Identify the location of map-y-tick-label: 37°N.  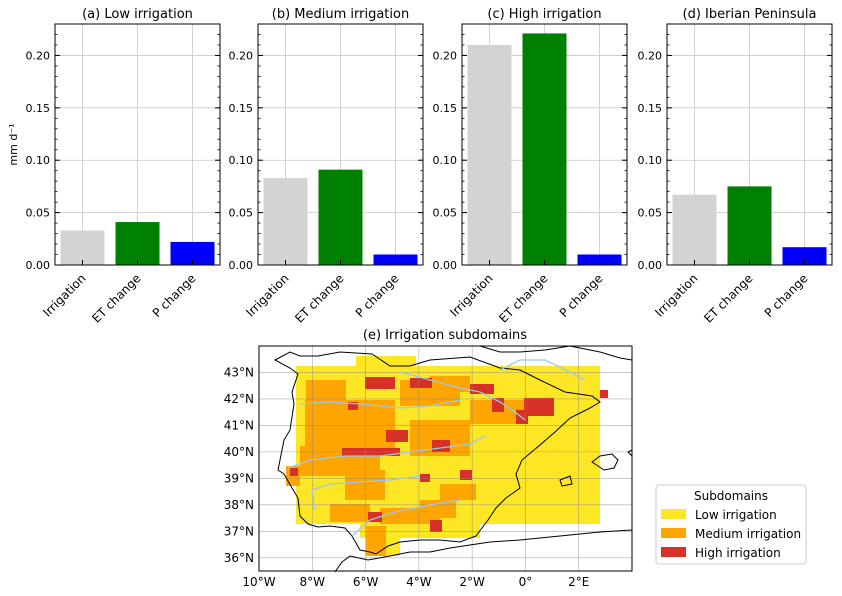
(239, 531).